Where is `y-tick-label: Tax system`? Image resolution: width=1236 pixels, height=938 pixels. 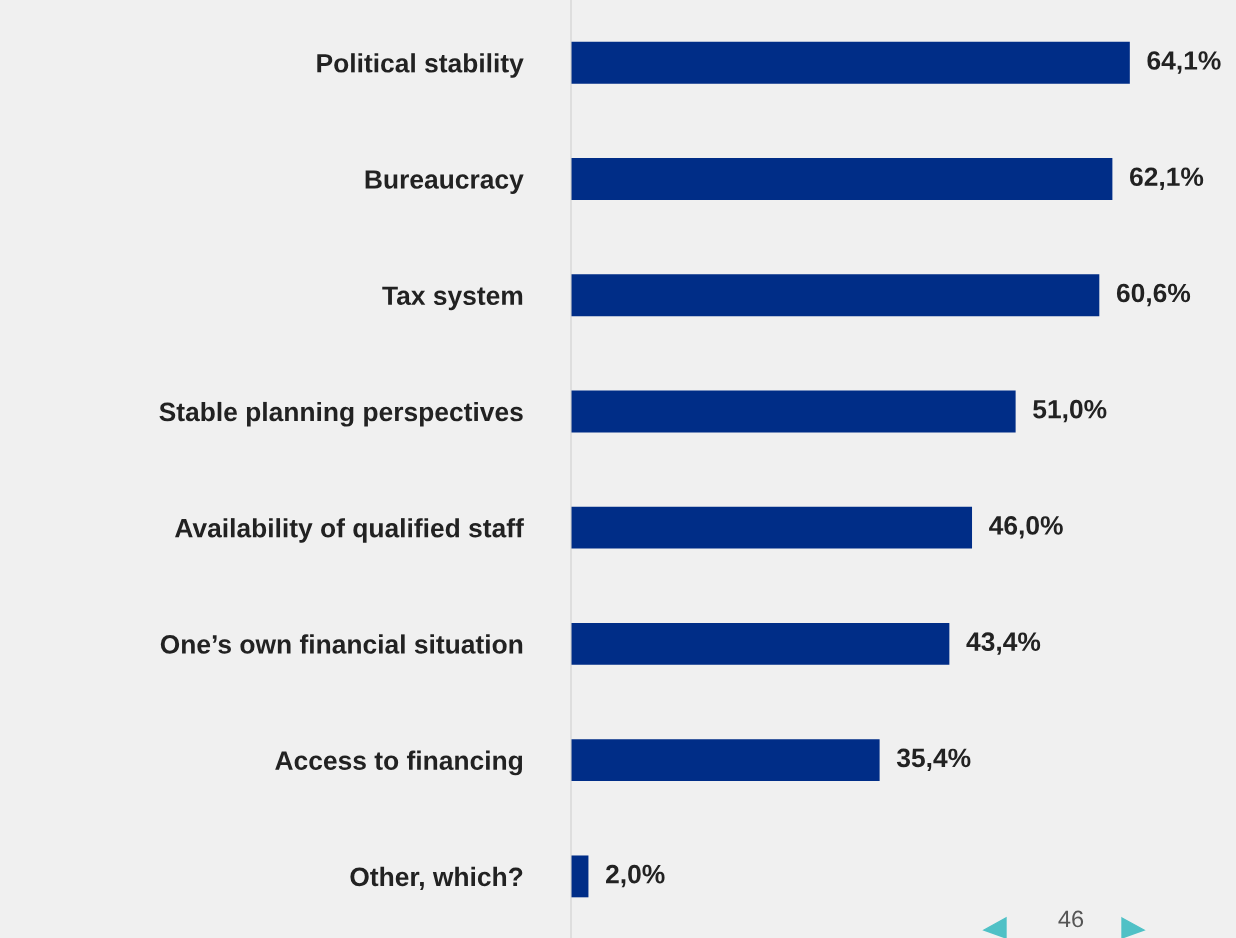
y-tick-label: Tax system is located at coordinates (452, 298).